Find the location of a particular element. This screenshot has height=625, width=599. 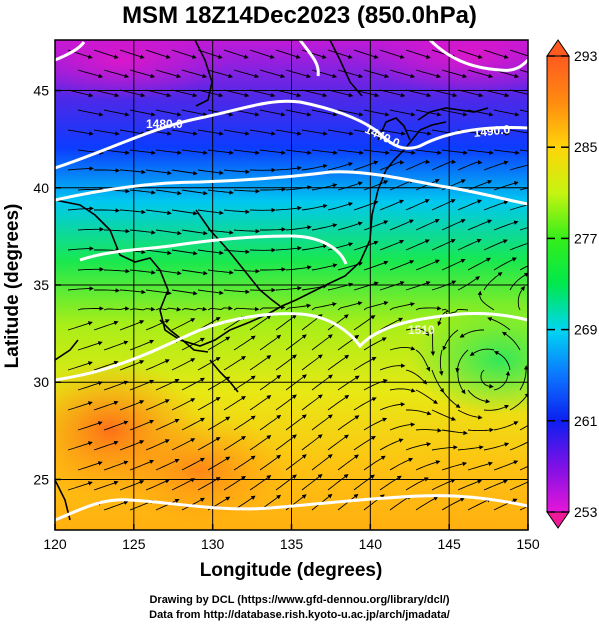

x-axis-label: Longitude (degrees) is located at coordinates (291, 570).